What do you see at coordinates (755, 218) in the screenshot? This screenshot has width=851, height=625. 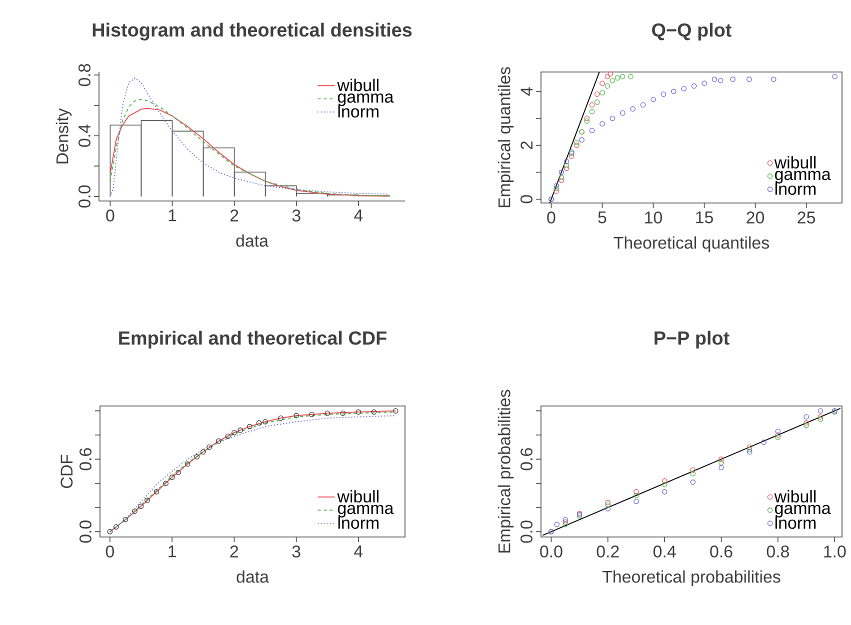 I see `x-tick-label: 20` at bounding box center [755, 218].